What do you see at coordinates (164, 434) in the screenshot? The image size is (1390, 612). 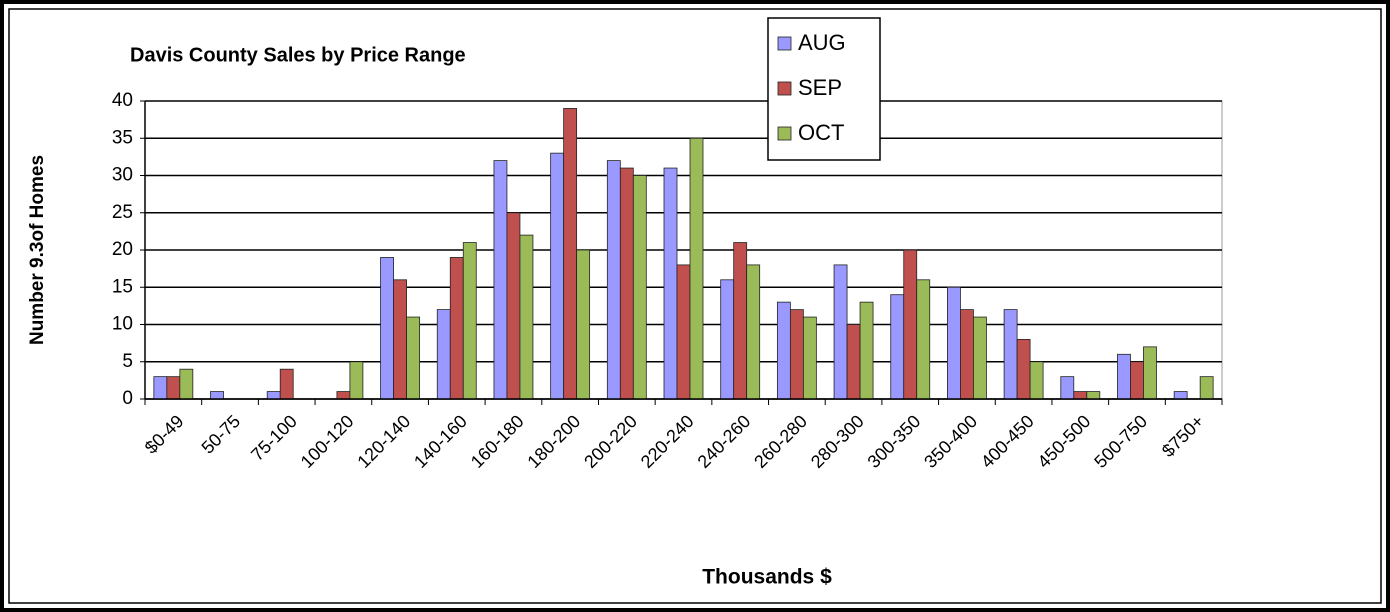 I see `x-tick-label: $0-49` at bounding box center [164, 434].